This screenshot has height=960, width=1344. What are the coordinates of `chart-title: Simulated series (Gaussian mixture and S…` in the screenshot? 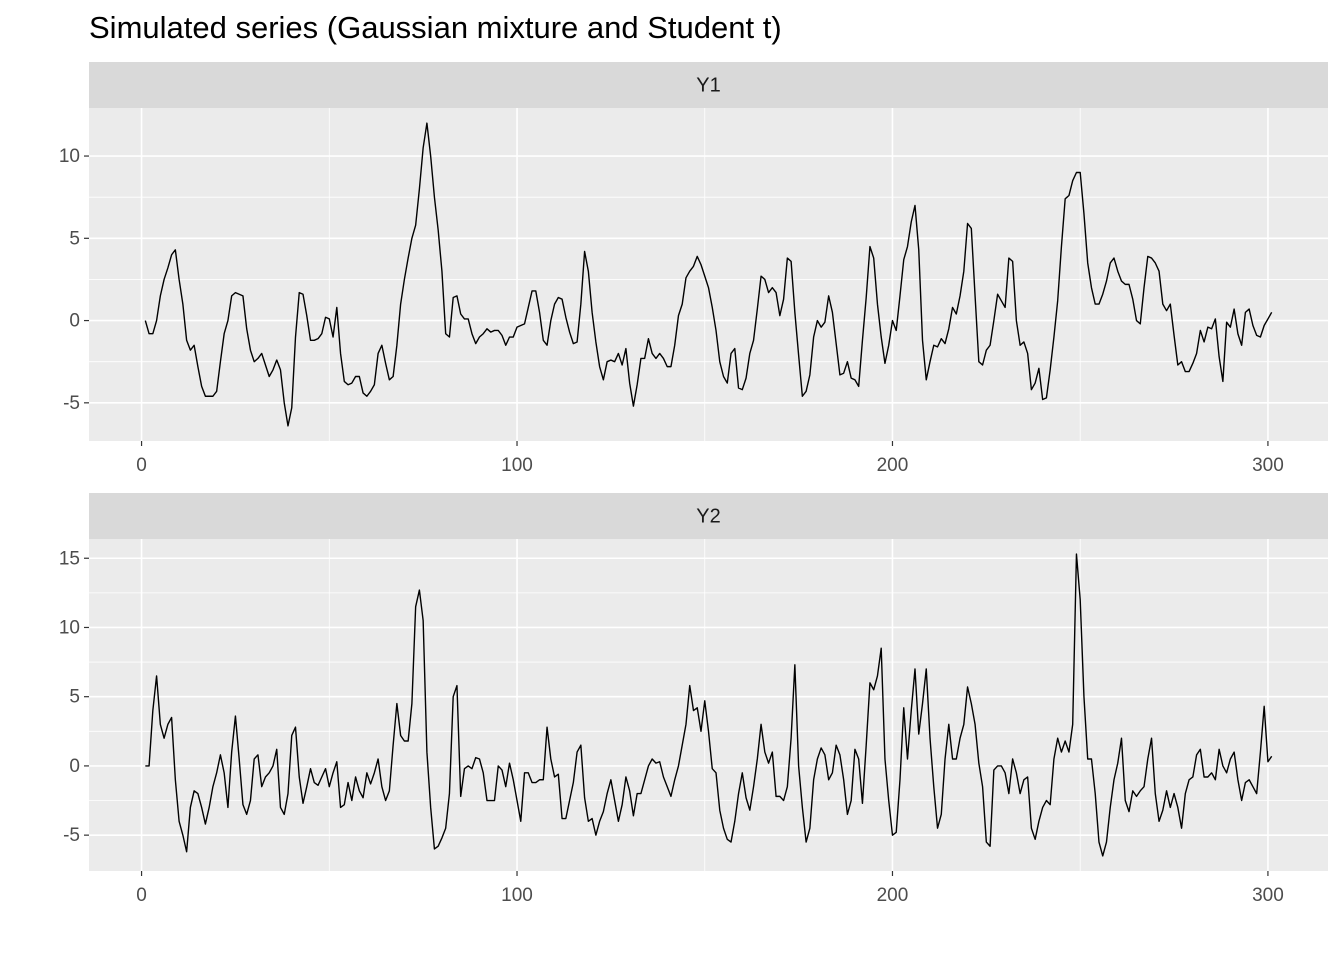 It's located at (435, 27).